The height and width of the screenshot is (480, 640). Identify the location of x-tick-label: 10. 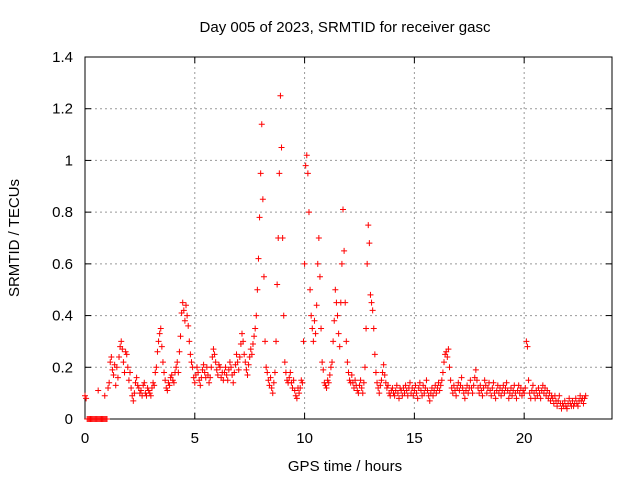
(304, 438).